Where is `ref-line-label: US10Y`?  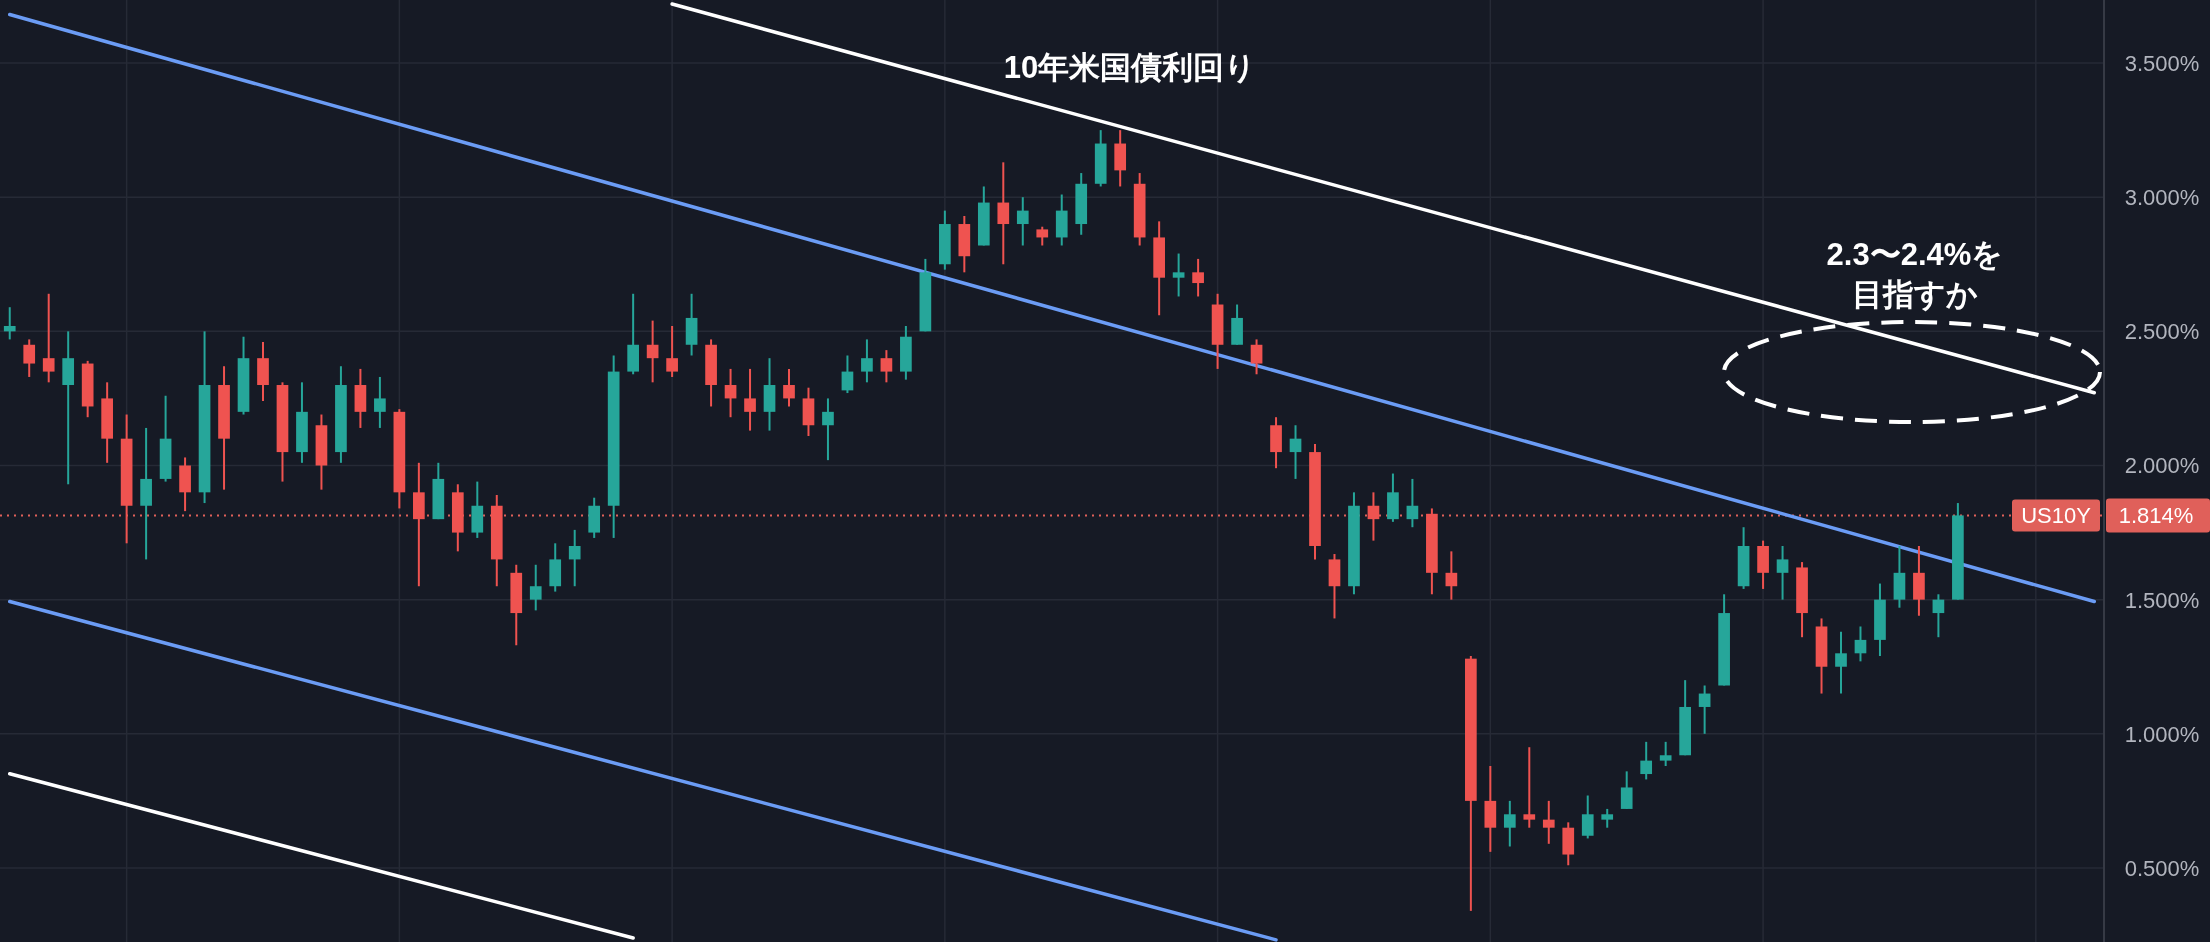
ref-line-label: US10Y is located at coordinates (2056, 516).